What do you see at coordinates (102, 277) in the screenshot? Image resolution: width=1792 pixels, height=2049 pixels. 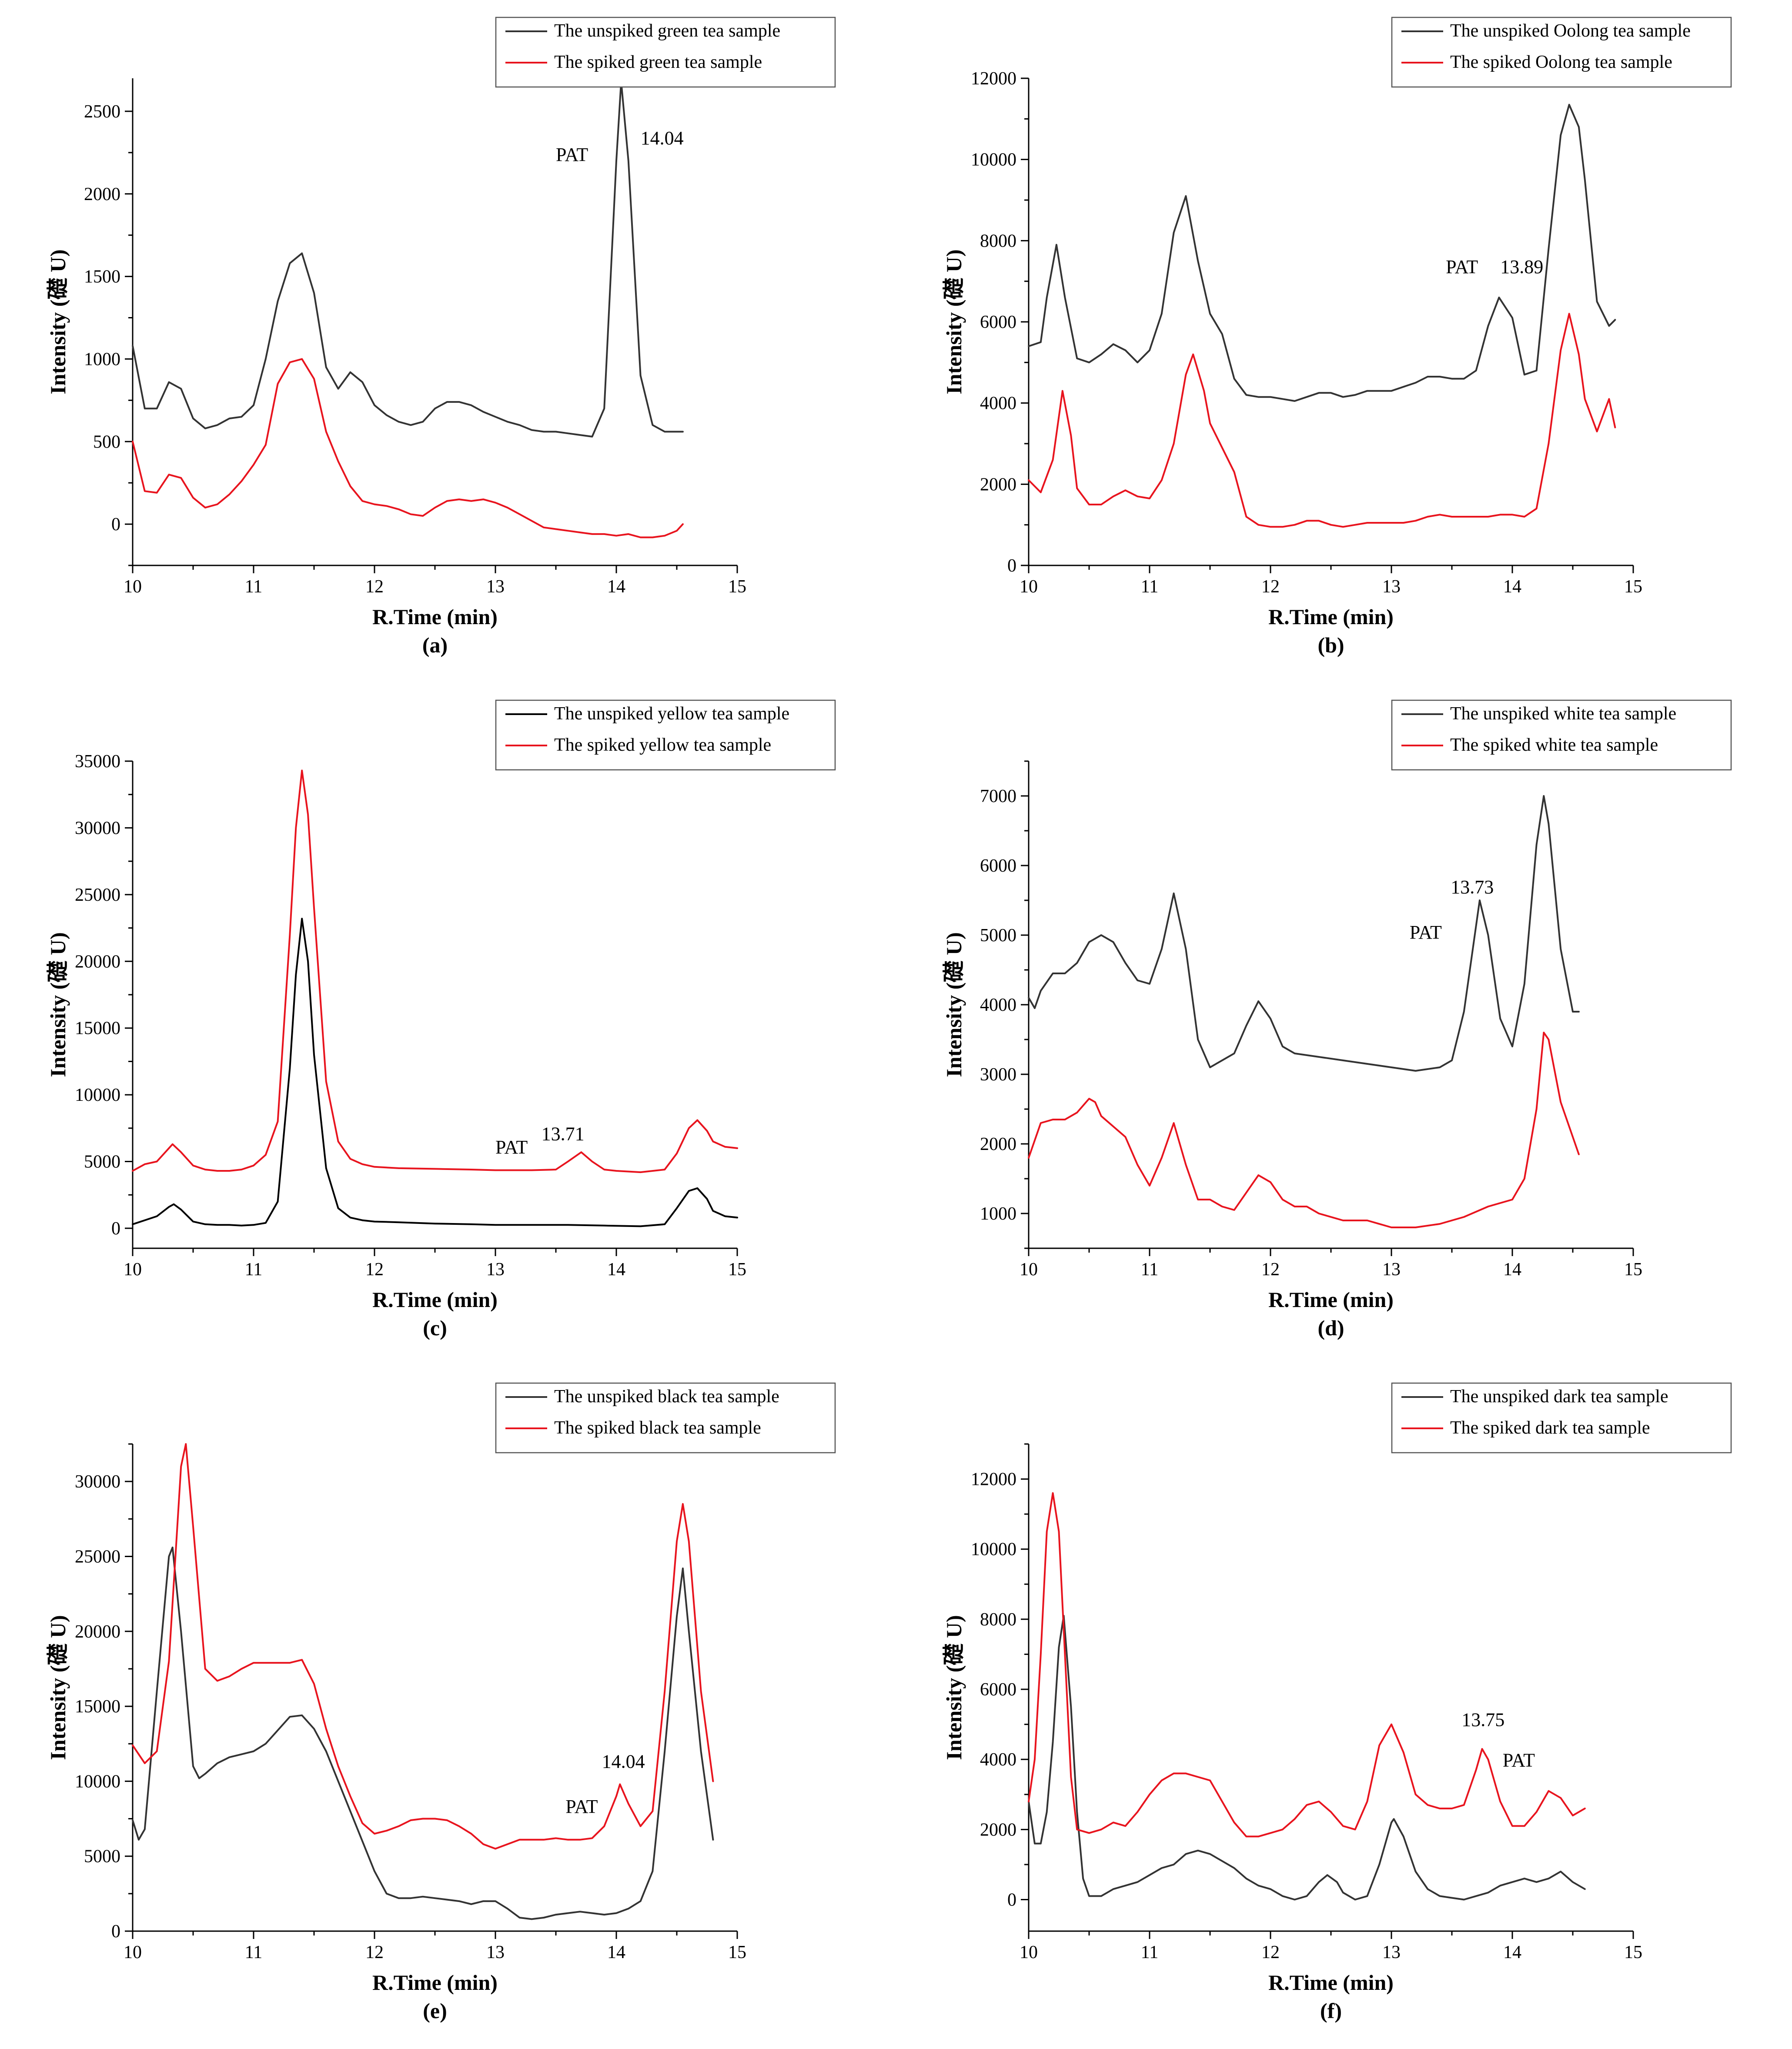 I see `y-tick-label: 1500` at bounding box center [102, 277].